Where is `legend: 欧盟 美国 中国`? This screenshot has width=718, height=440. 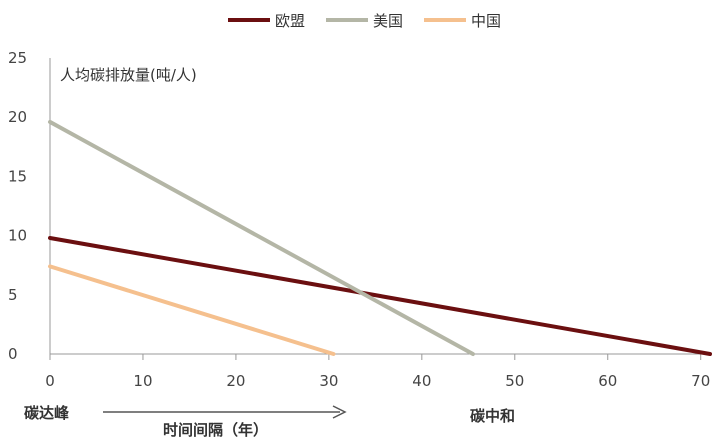 legend: 欧盟 美国 中国 is located at coordinates (364, 21).